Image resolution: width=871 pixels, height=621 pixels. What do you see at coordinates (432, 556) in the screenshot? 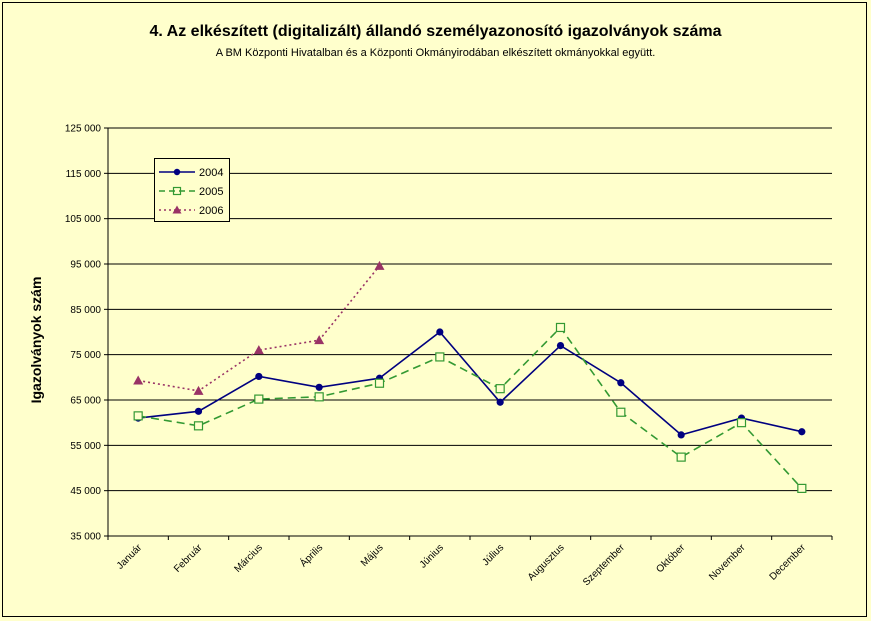
I see `x-tick-label: Június` at bounding box center [432, 556].